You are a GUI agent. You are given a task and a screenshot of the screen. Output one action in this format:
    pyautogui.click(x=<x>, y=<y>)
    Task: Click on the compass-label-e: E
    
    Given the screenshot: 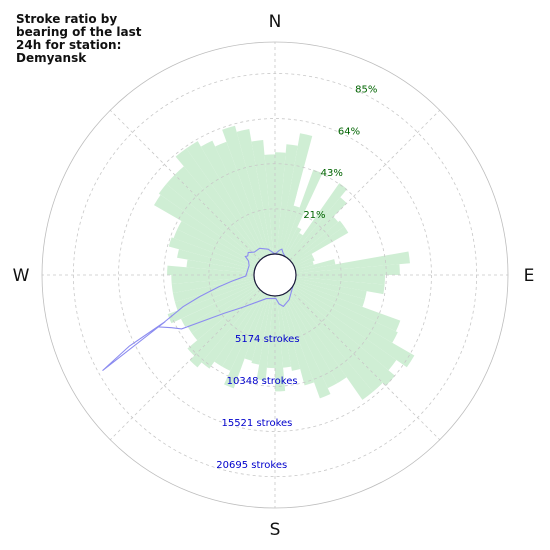 What is the action you would take?
    pyautogui.click(x=529, y=276)
    